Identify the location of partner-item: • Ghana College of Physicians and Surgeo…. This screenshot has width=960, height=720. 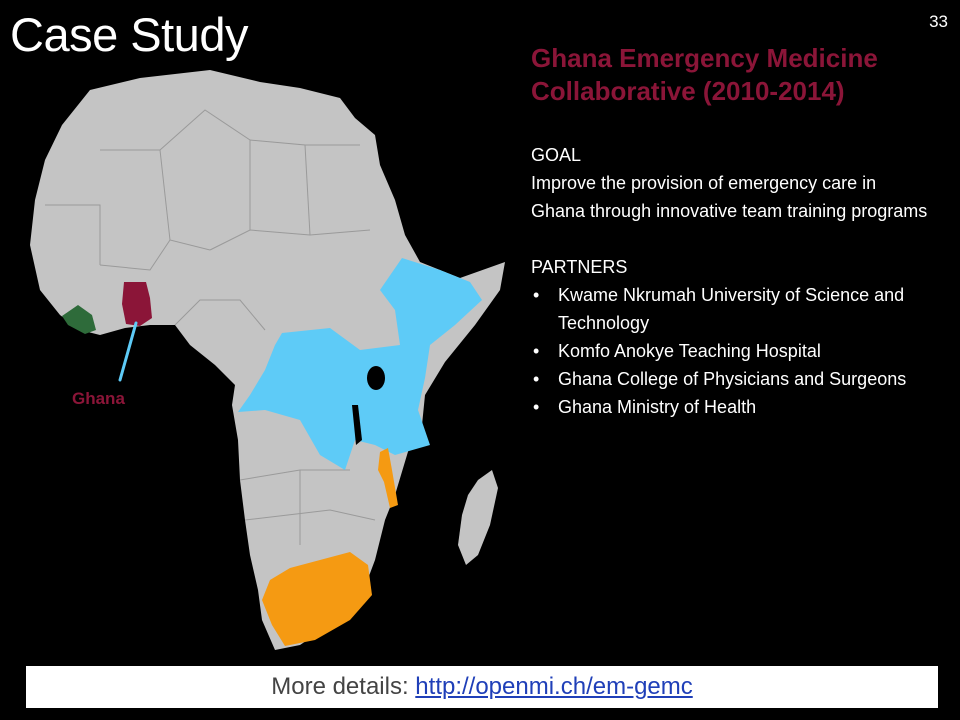
(731, 379).